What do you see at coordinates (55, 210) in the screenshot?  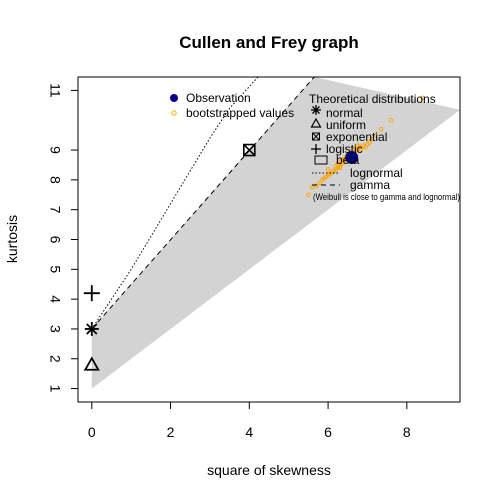 I see `y-tick-label: 7` at bounding box center [55, 210].